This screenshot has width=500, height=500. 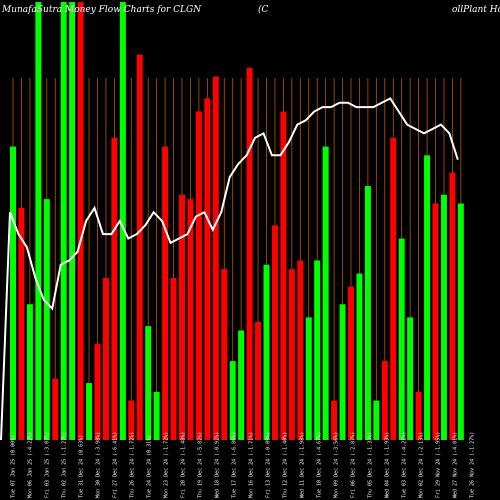 I want to click on x-tick-label: Tue 03 Dec 24 (-4.21%), so click(x=405, y=465).